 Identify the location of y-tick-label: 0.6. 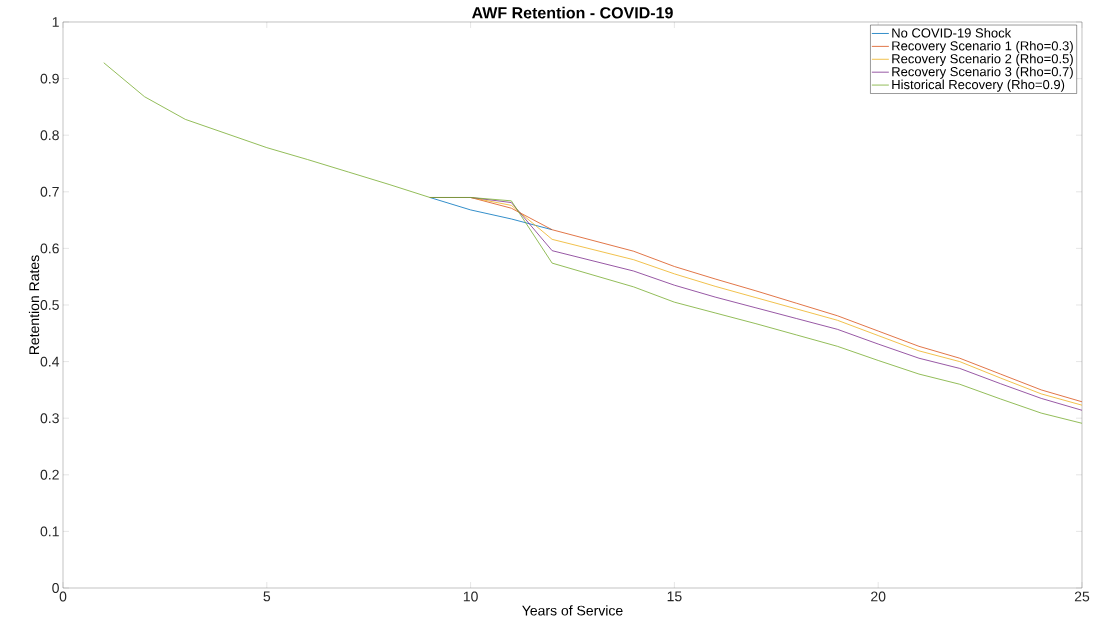
(49, 248).